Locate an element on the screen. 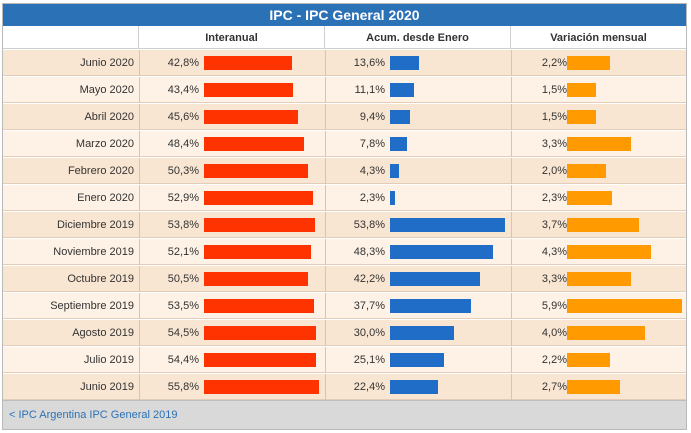  value-mensual: 2,3% is located at coordinates (554, 198).